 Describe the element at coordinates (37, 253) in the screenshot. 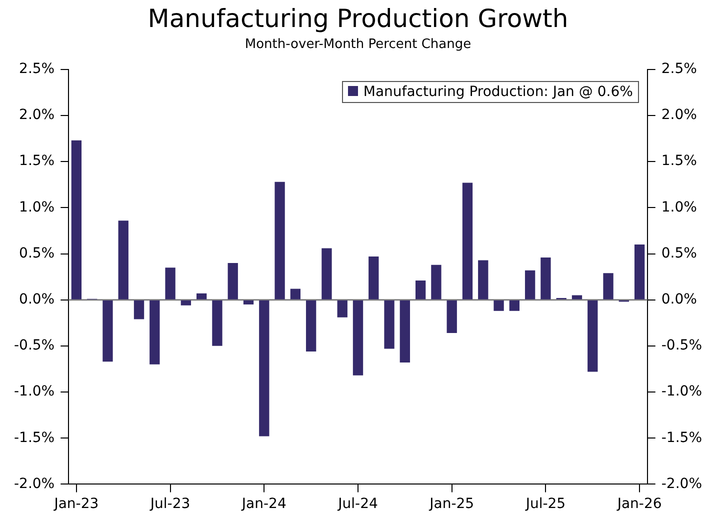

I see `y-tick-label: 0.5%` at that location.